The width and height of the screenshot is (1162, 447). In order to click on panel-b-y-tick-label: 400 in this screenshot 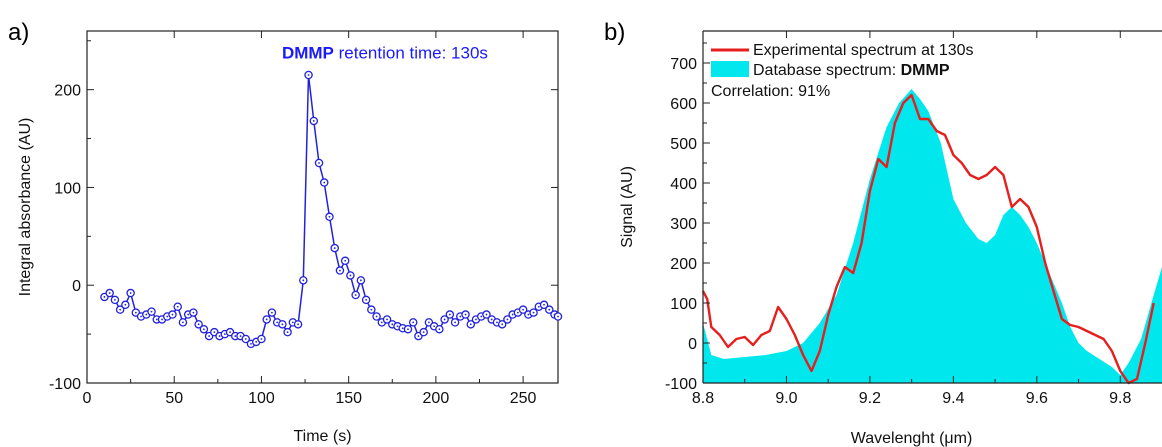, I will do `click(683, 184)`.